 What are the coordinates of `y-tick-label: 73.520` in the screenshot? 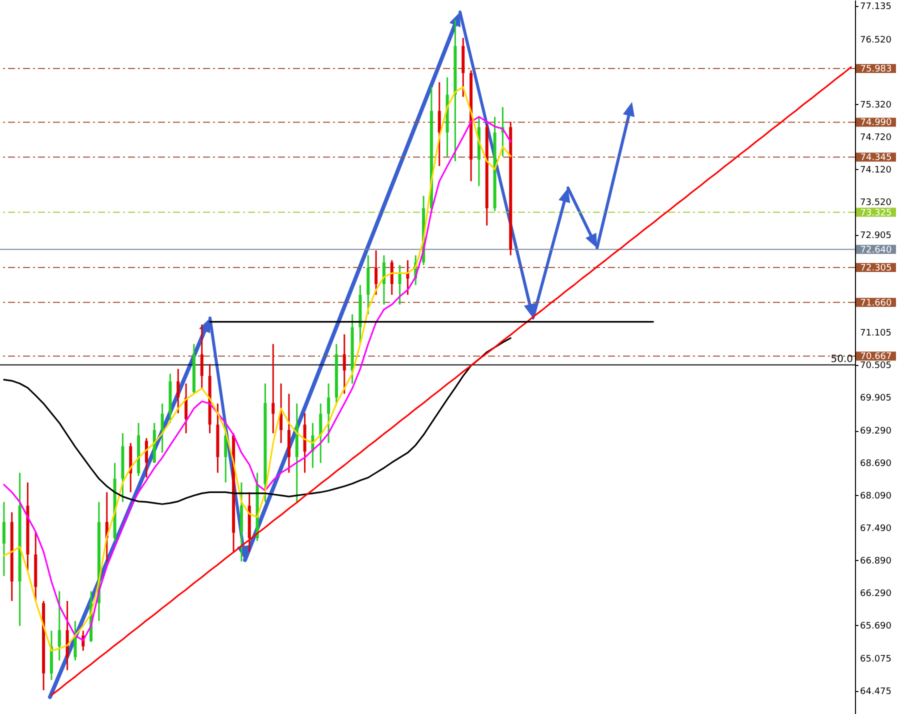 It's located at (876, 203).